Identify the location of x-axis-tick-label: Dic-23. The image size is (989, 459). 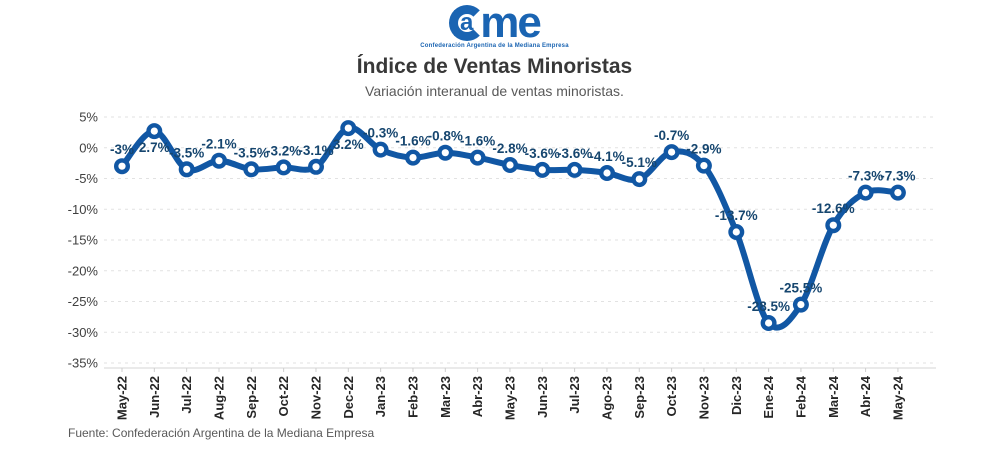
(736, 395).